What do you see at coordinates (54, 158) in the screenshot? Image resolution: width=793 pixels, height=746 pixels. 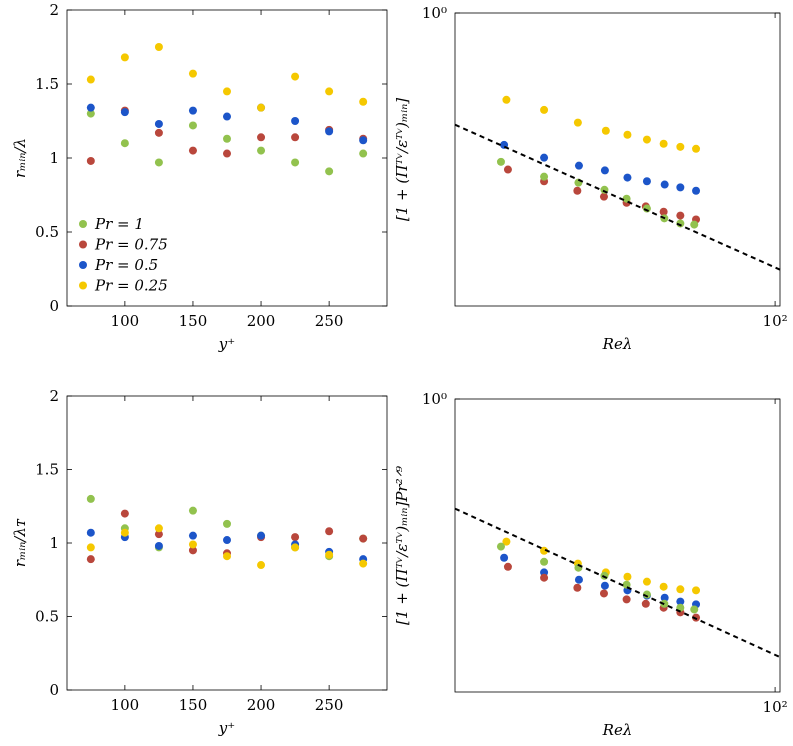 I see `y-tick-label: 1` at bounding box center [54, 158].